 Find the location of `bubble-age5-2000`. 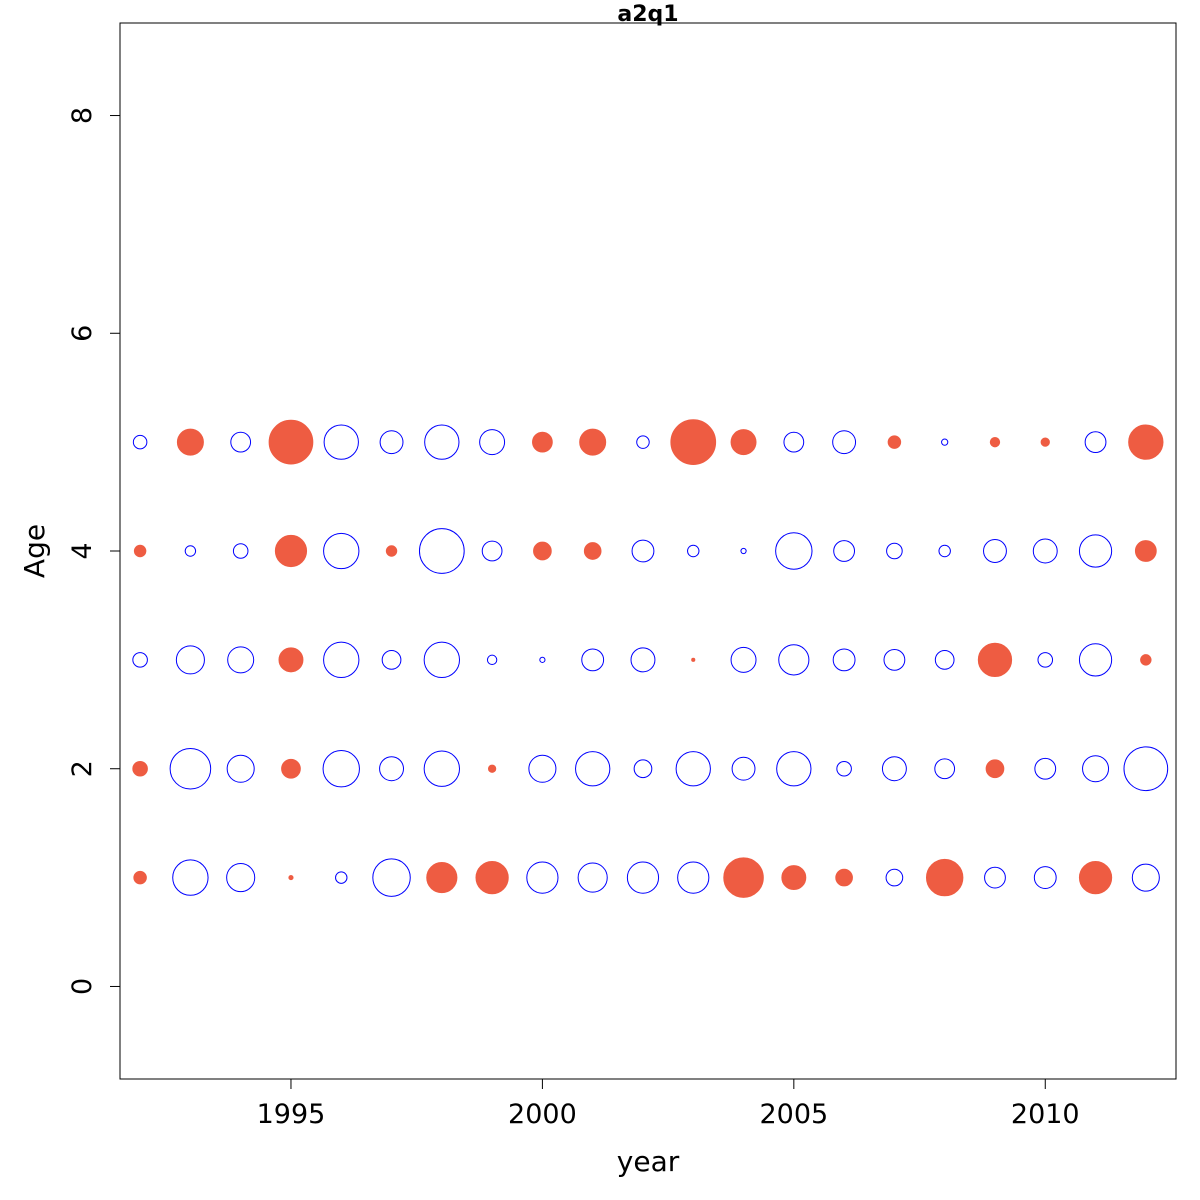

bubble-age5-2000 is located at coordinates (542, 442).